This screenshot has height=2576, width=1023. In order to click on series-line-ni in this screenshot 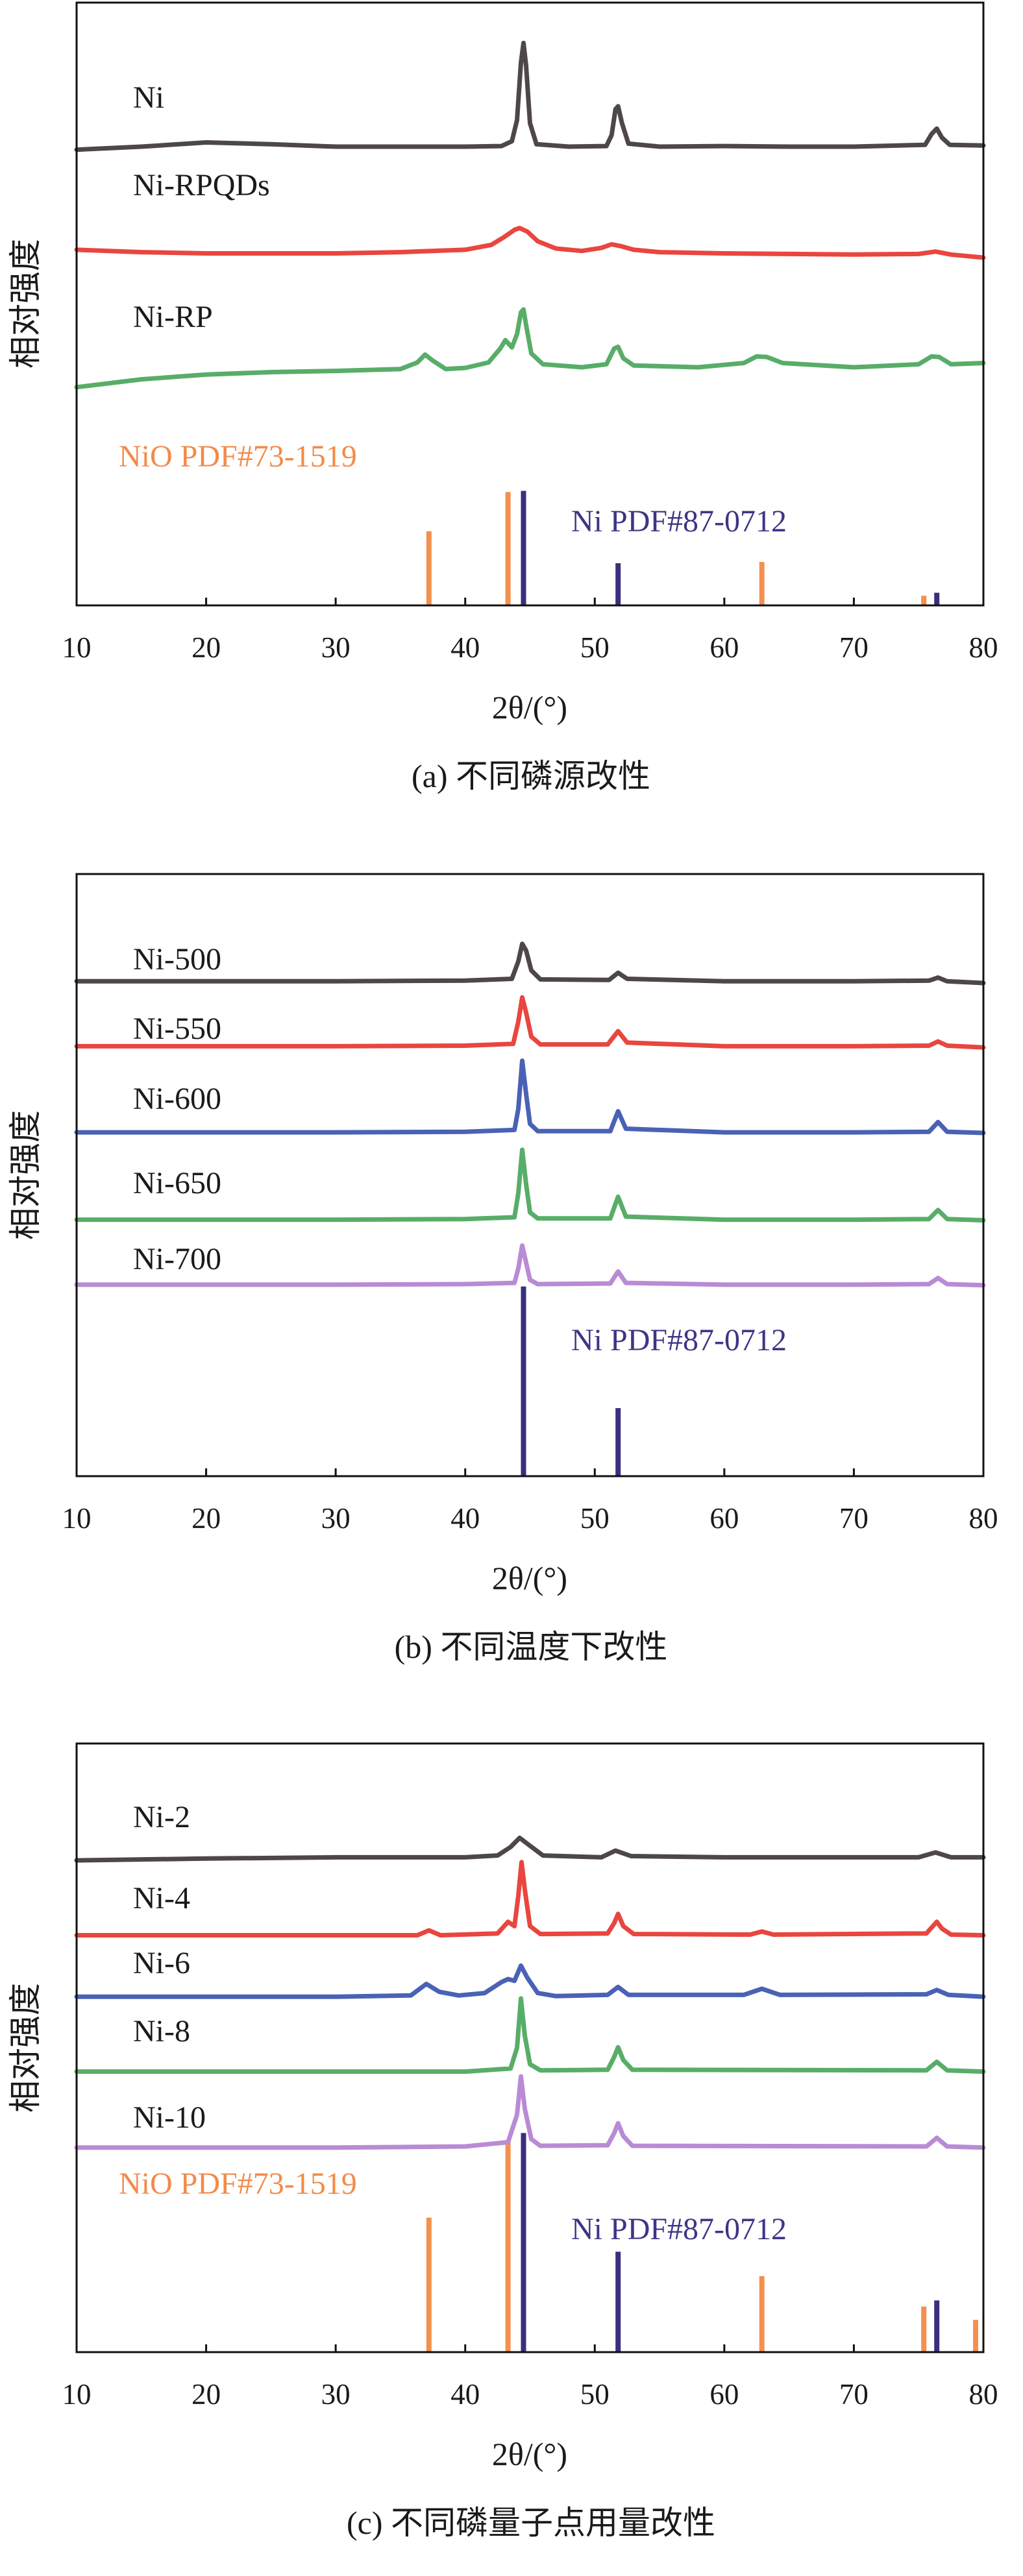, I will do `click(530, 96)`.